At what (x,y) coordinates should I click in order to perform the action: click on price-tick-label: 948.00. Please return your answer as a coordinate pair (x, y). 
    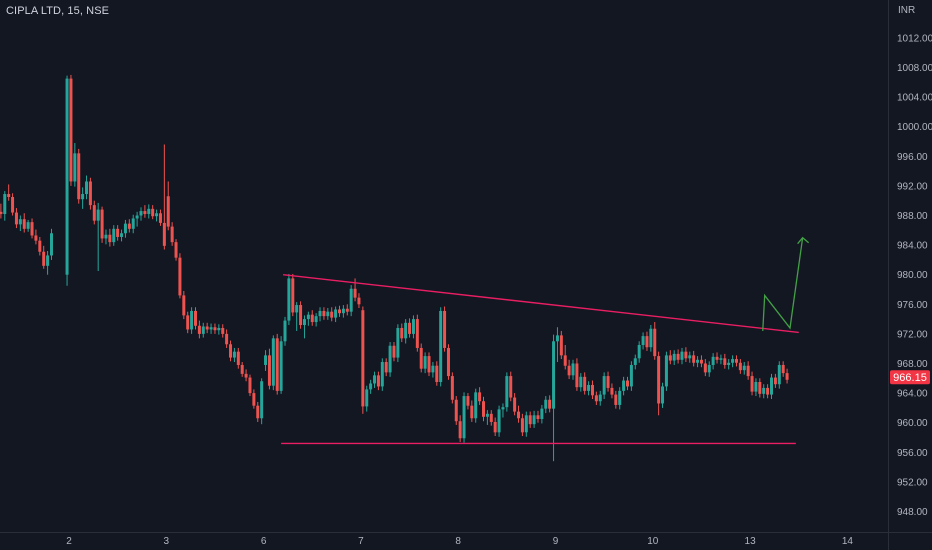
    Looking at the image, I should click on (912, 512).